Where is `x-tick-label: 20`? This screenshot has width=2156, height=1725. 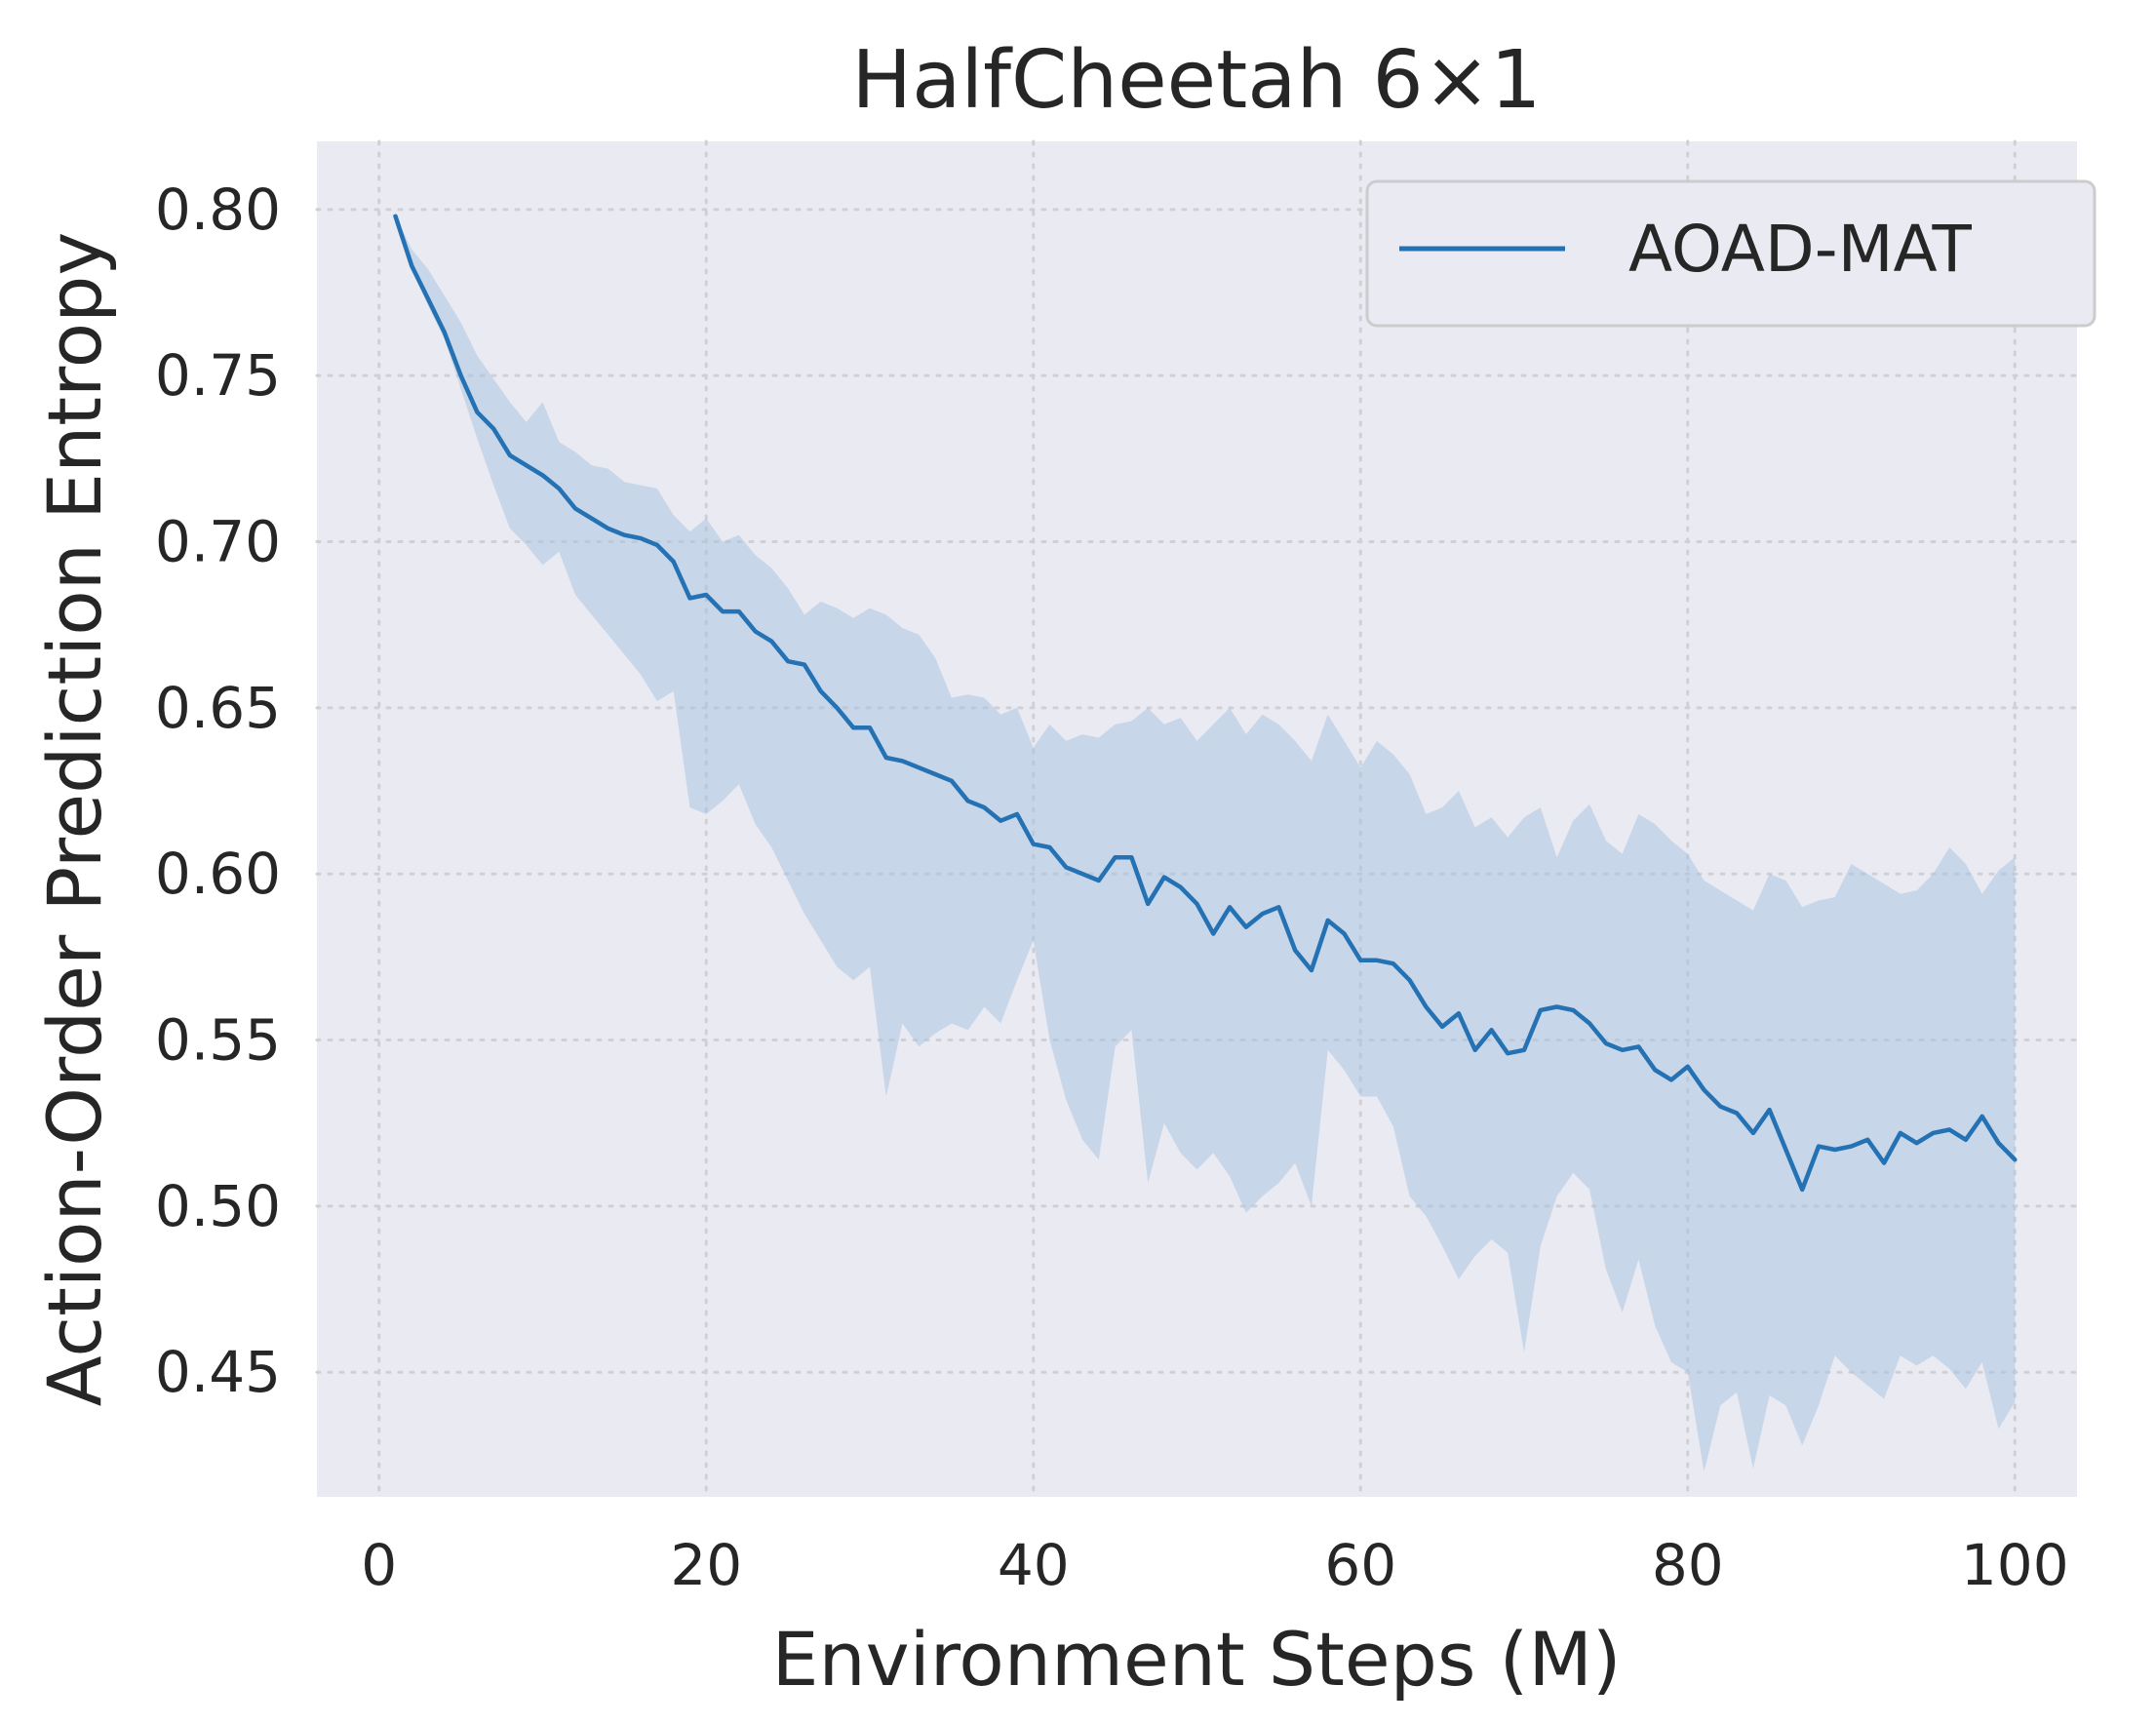
x-tick-label: 20 is located at coordinates (706, 1565).